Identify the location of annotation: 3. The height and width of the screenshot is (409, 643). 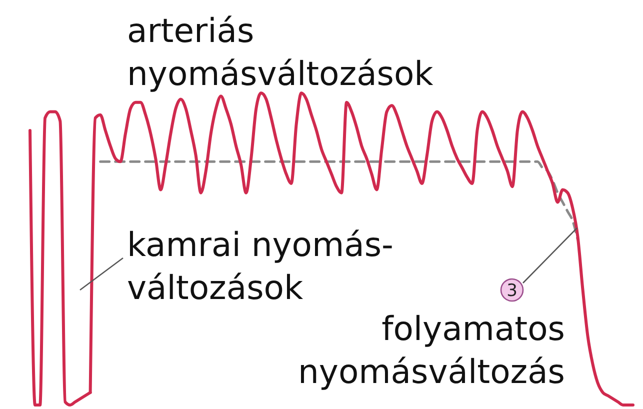
(512, 291).